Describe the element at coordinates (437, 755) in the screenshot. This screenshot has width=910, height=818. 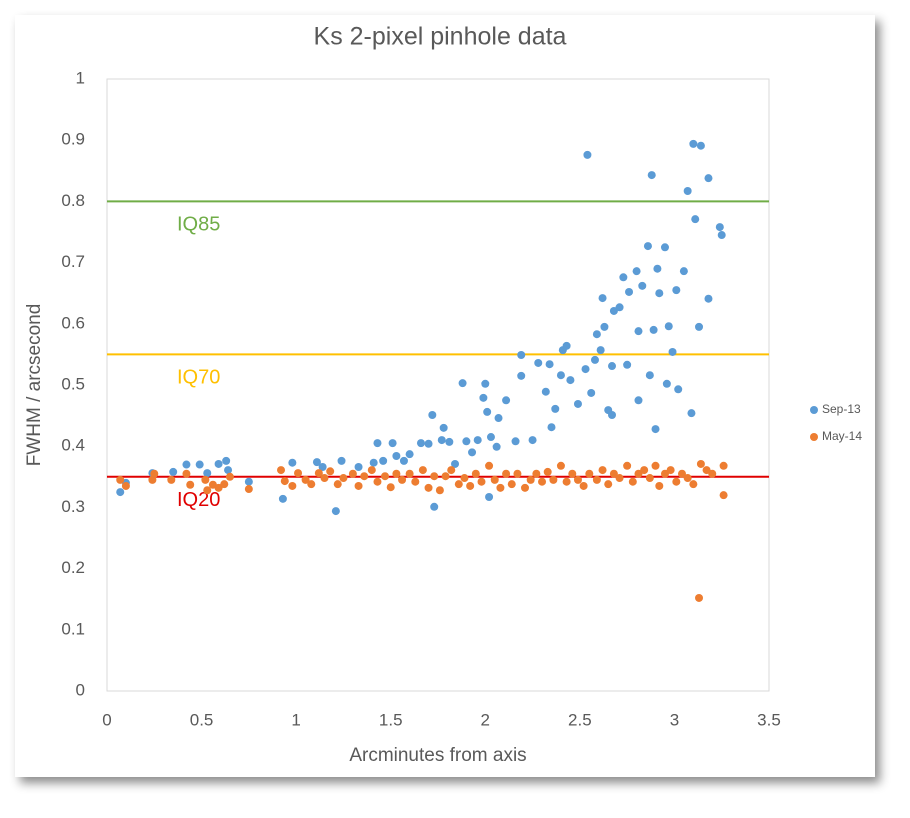
I see `x-axis-label: Arcminutes from axis` at that location.